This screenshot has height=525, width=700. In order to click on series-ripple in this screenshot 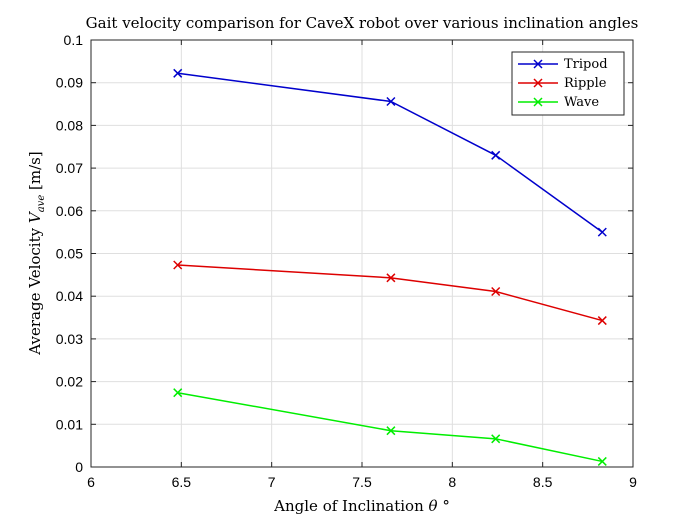, I will do `click(390, 293)`.